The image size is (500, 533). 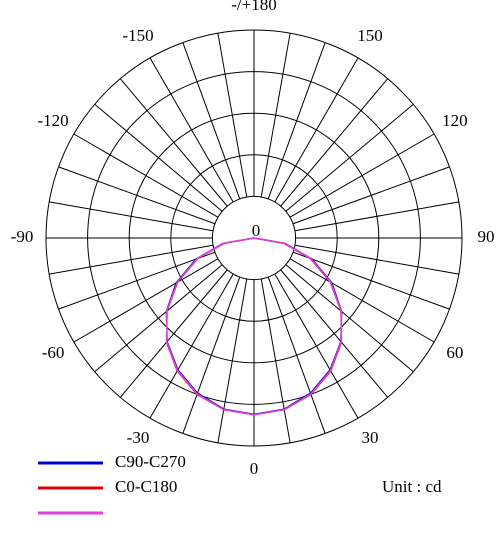 I want to click on angle-tick-label: -120, so click(x=52, y=120).